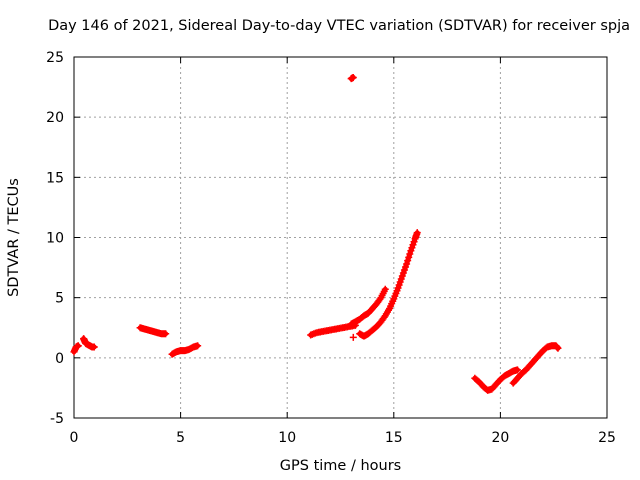  What do you see at coordinates (55, 239) in the screenshot?
I see `y-tick-label: 10` at bounding box center [55, 239].